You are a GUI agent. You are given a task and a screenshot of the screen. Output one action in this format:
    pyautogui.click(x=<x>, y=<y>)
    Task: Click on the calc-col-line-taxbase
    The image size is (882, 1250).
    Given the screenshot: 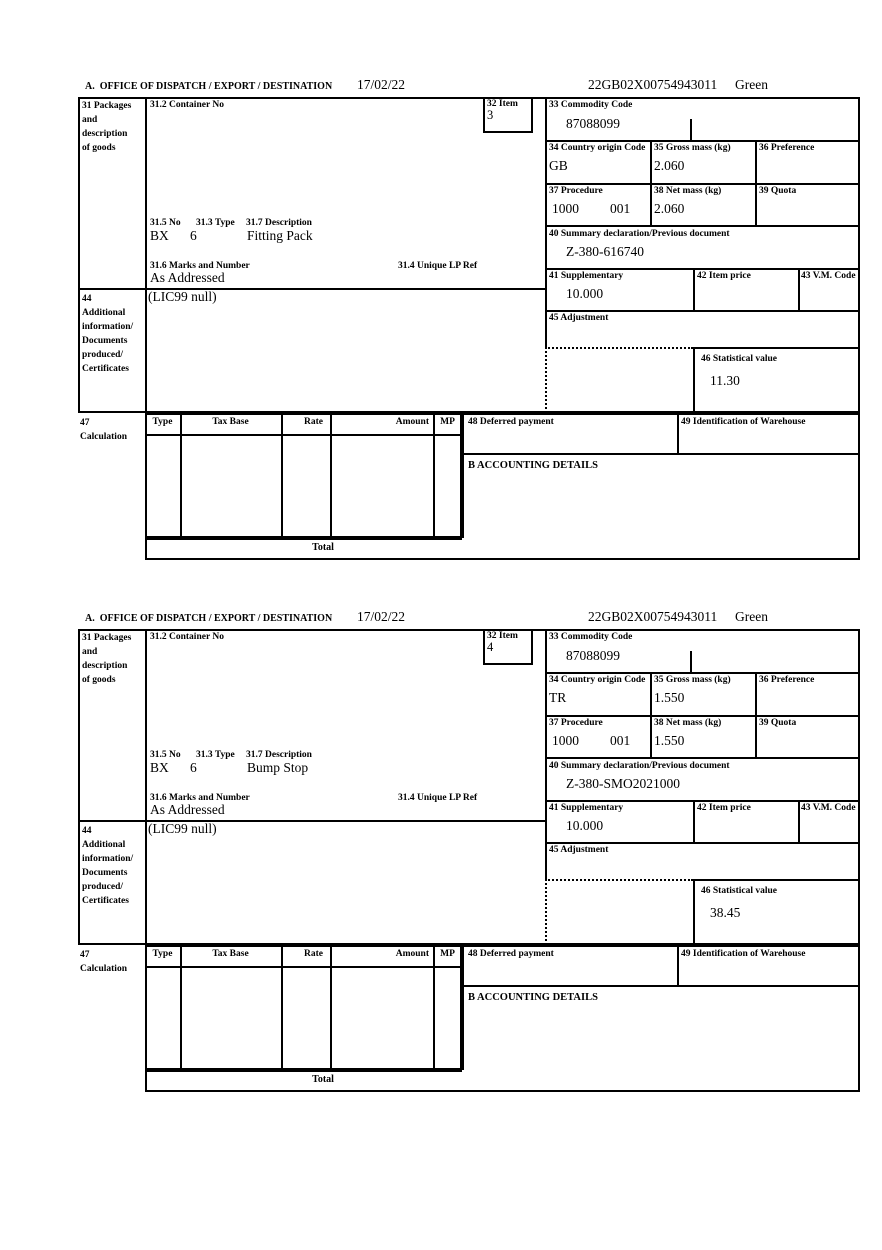 What is the action you would take?
    pyautogui.click(x=282, y=1007)
    